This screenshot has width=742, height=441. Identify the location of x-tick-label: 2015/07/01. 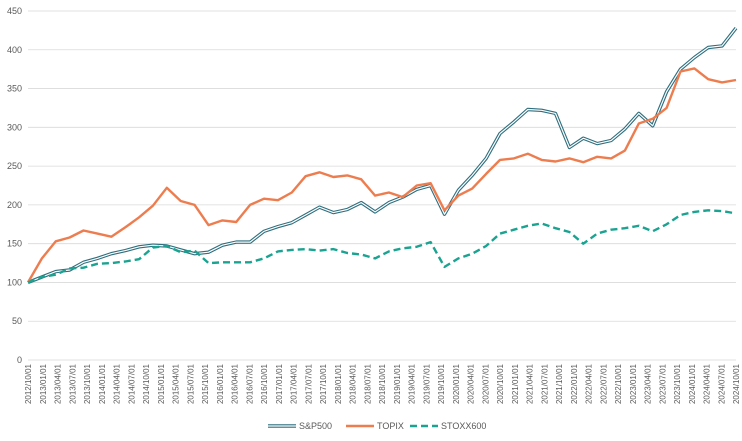
(190, 383).